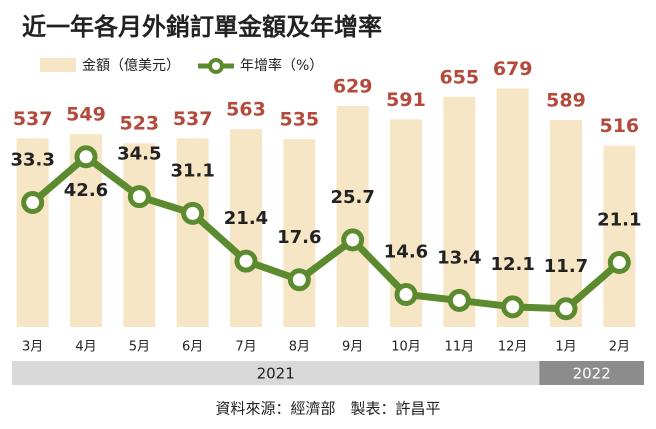 The image size is (656, 429). Describe the element at coordinates (406, 252) in the screenshot. I see `line-value-label: 14.6` at that location.